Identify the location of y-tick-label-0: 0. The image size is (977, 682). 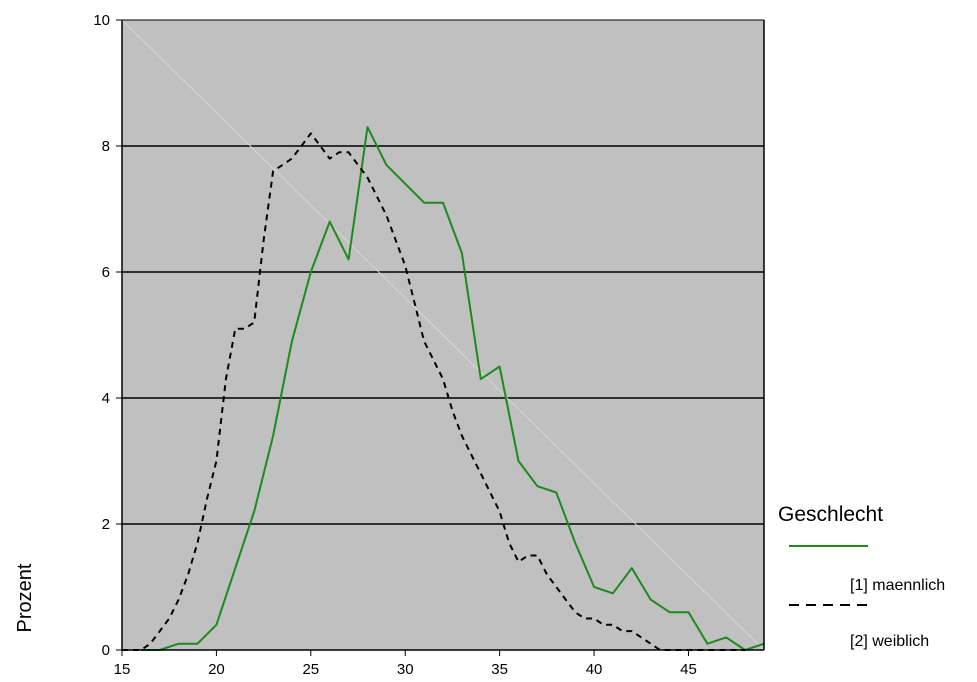
(106, 650).